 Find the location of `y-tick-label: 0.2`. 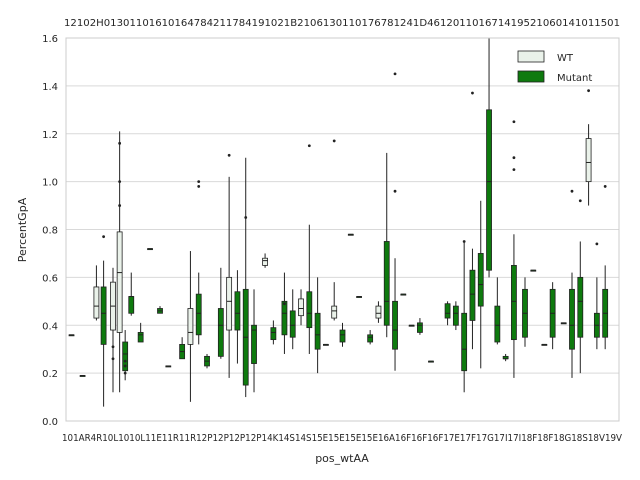

y-tick-label: 0.2 is located at coordinates (50, 374).